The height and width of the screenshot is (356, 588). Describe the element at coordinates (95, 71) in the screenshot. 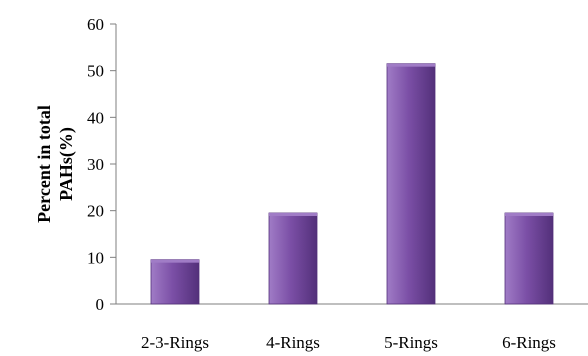

I see `y-tick-label: 50` at that location.